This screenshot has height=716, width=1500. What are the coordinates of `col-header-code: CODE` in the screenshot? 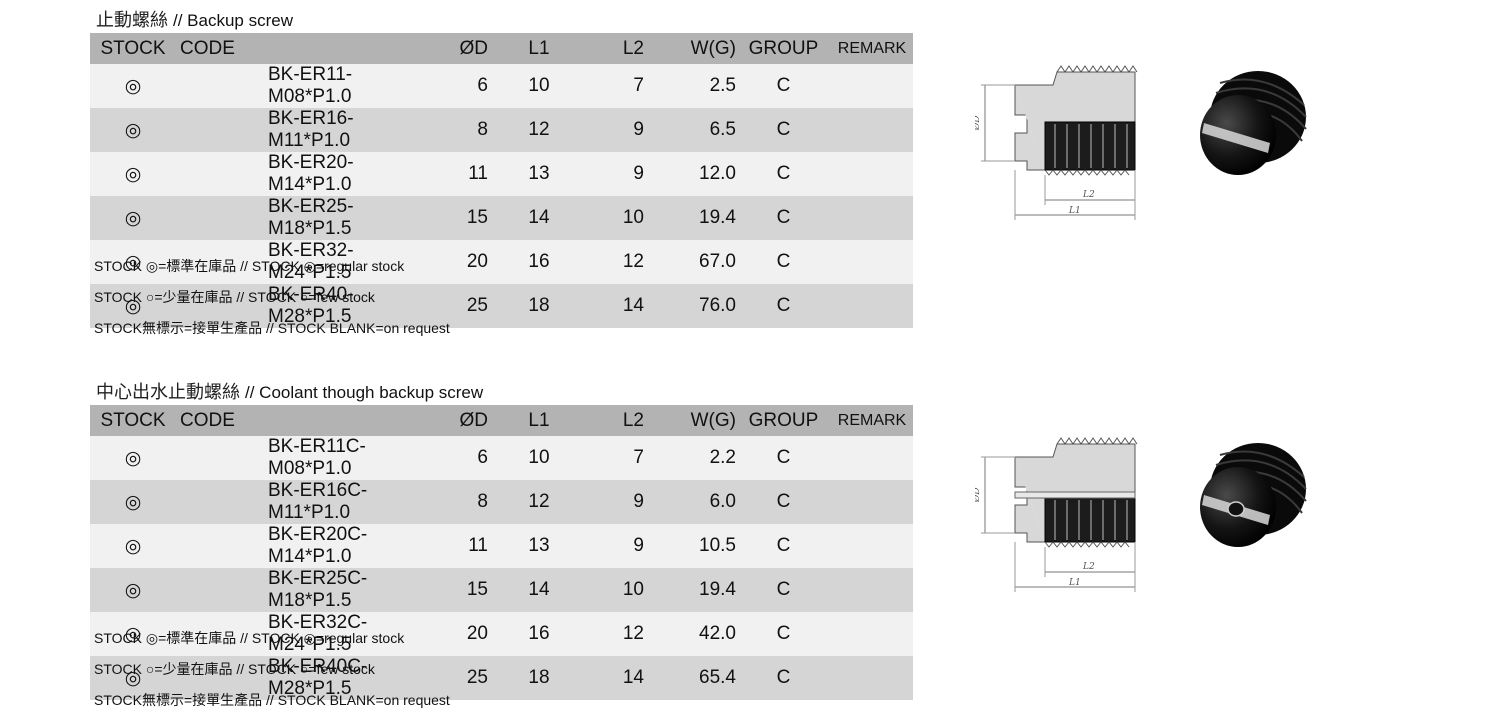 It's located at (291, 420).